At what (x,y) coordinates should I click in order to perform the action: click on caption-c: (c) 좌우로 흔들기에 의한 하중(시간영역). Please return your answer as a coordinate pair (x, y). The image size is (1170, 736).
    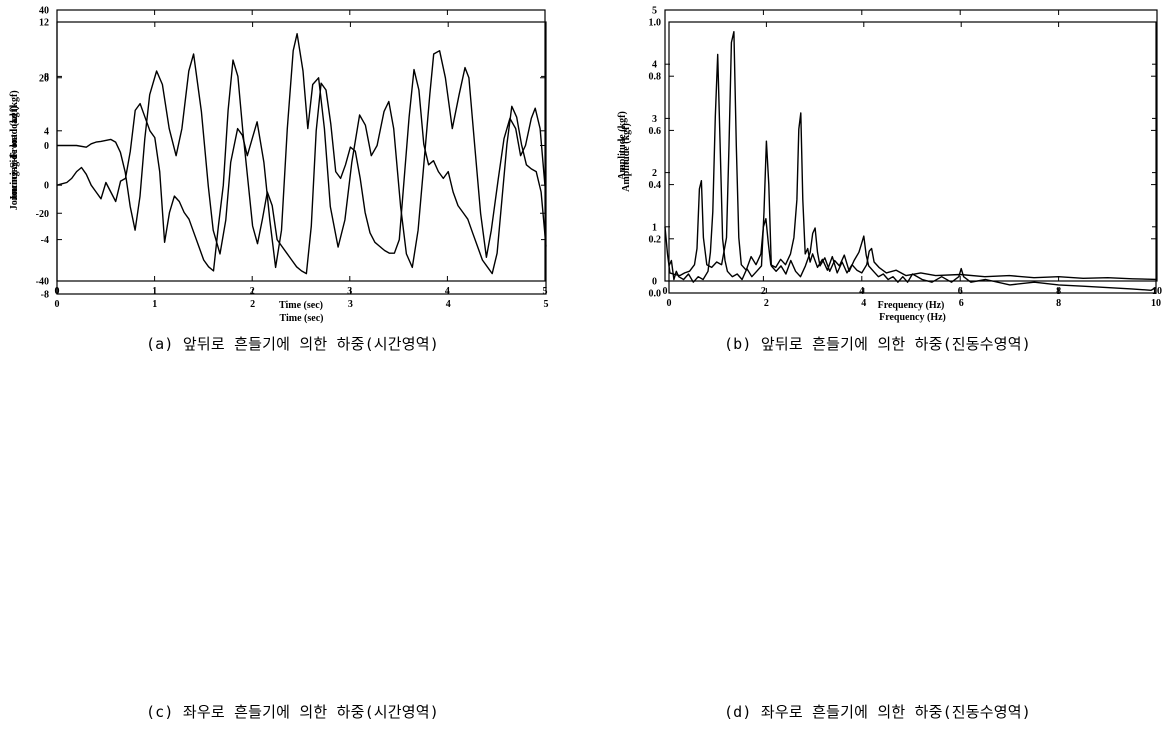
    Looking at the image, I should click on (292, 712).